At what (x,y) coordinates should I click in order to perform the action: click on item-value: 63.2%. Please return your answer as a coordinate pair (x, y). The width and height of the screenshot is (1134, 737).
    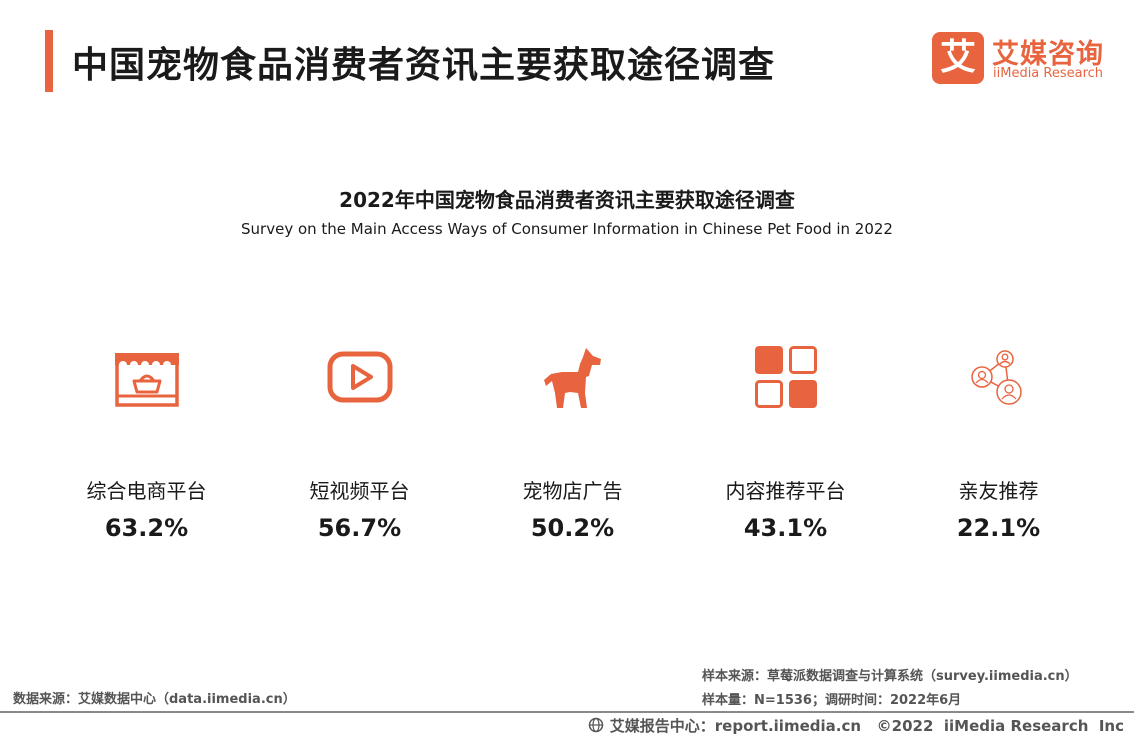
    Looking at the image, I should click on (146, 528).